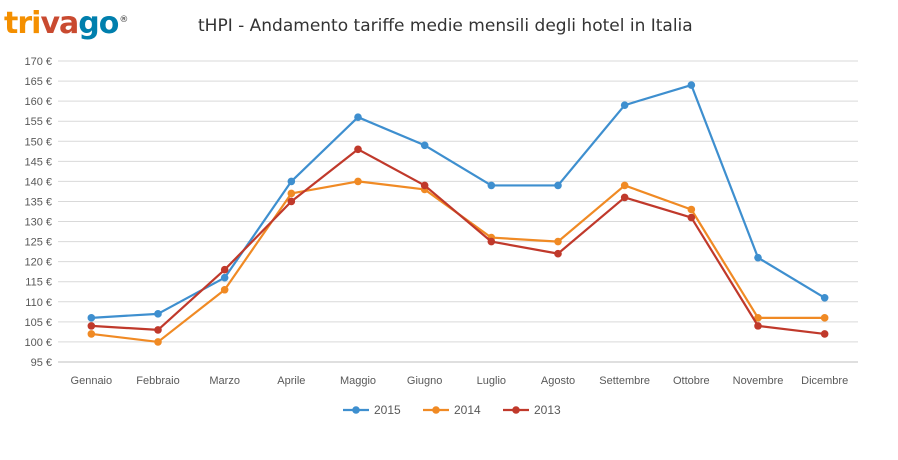 The width and height of the screenshot is (898, 460). Describe the element at coordinates (41, 363) in the screenshot. I see `y-tick-label: 95 €` at that location.